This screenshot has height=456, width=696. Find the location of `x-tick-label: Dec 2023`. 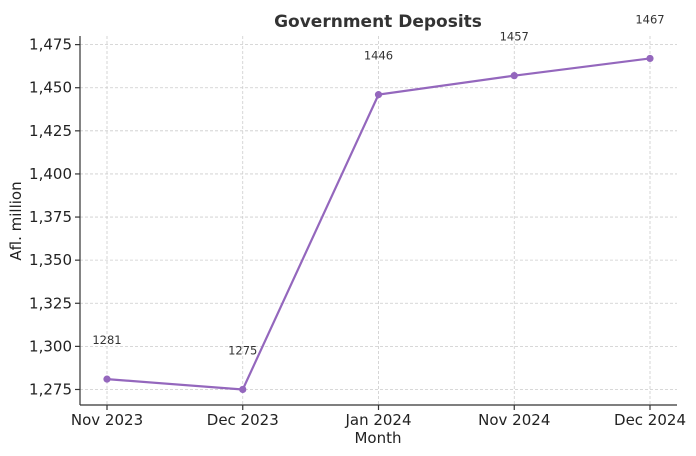

x-tick-label: Dec 2023 is located at coordinates (243, 420).